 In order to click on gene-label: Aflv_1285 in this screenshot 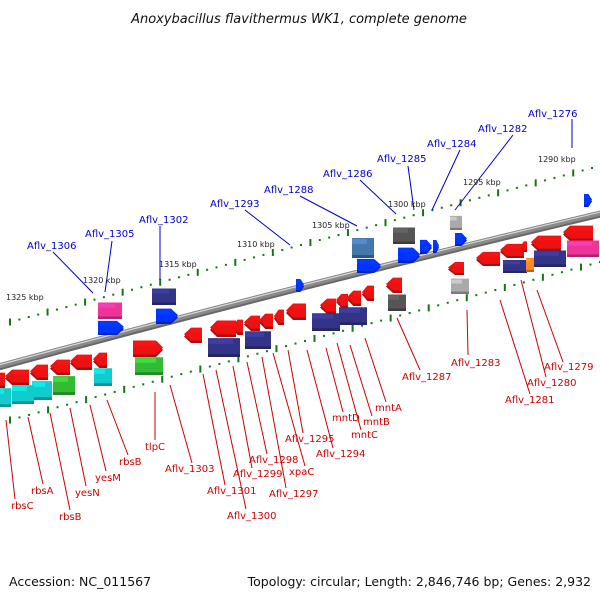, I will do `click(402, 159)`.